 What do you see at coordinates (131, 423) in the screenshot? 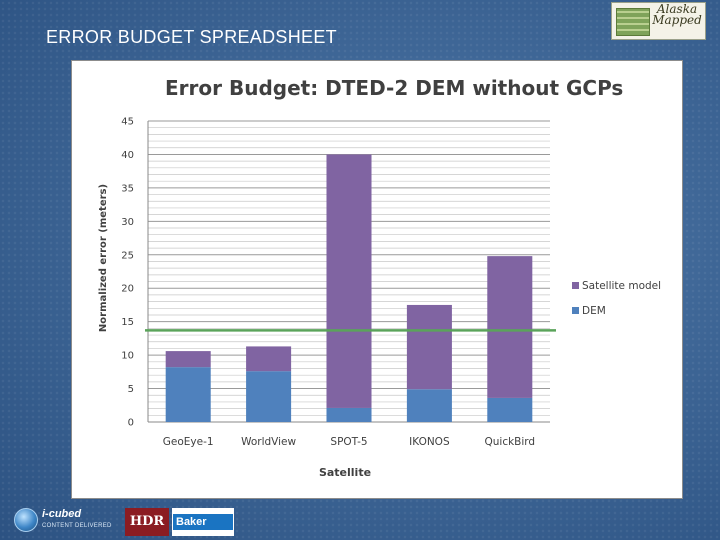
I see `y-tick-label: 0` at bounding box center [131, 423].